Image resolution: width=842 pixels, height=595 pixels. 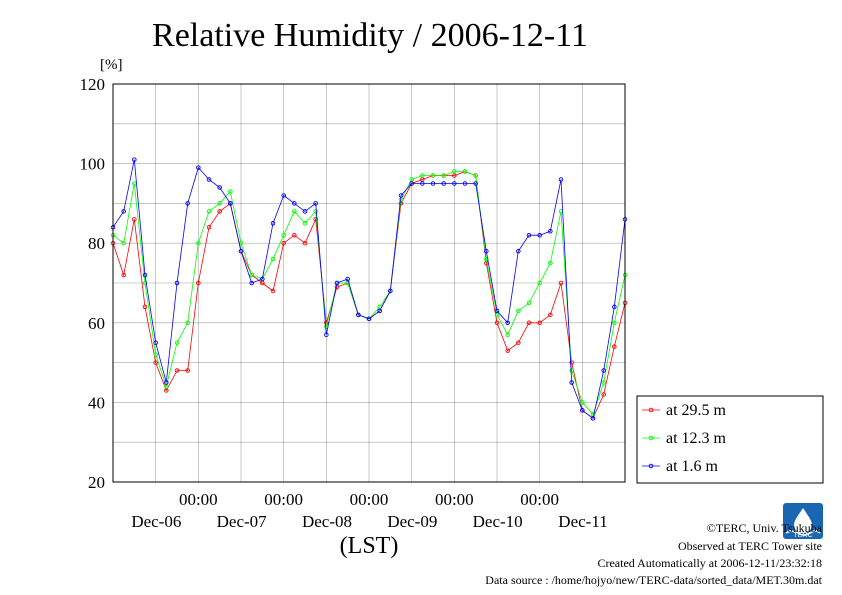 What do you see at coordinates (96, 402) in the screenshot?
I see `y-tick-label: 40` at bounding box center [96, 402].